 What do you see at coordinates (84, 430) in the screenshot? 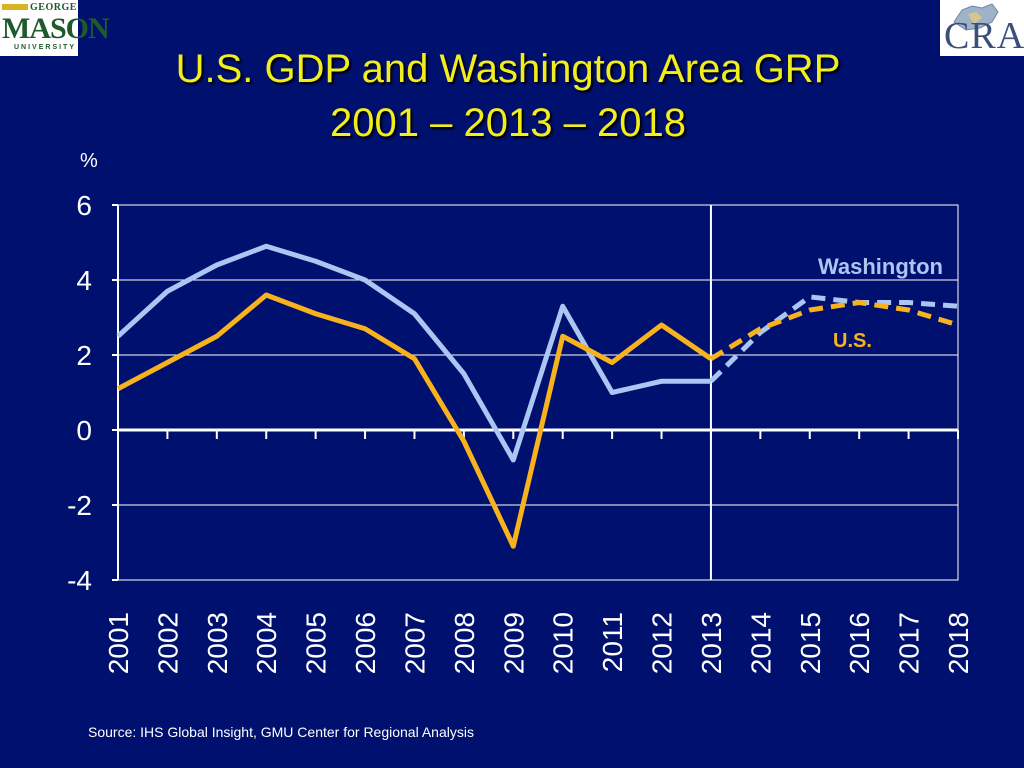
I see `y-tick-label: 0` at bounding box center [84, 430].